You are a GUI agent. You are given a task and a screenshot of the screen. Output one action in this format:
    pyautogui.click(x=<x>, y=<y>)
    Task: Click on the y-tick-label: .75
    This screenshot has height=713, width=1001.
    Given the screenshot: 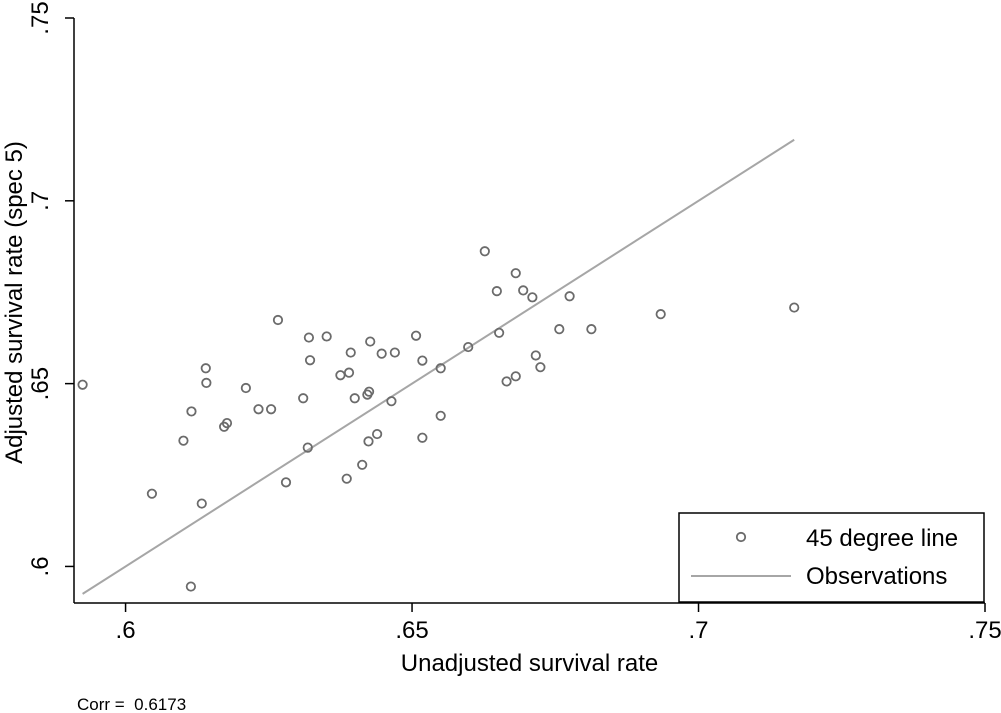 What is the action you would take?
    pyautogui.click(x=40, y=17)
    